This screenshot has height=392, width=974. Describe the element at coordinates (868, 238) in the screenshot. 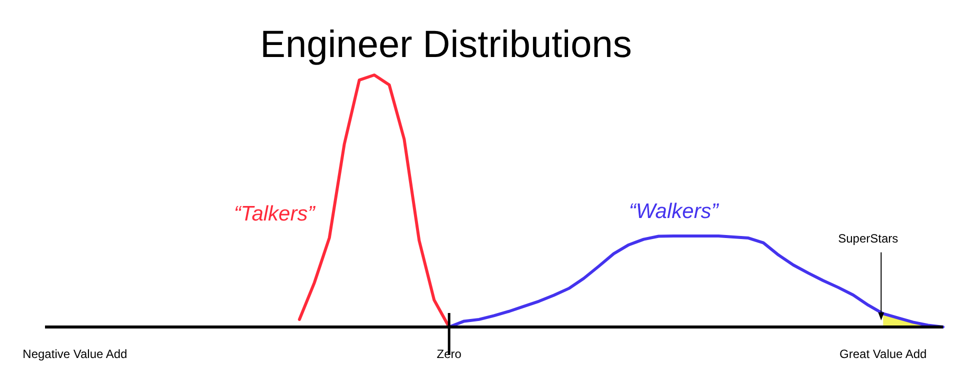

I see `annotation: SuperStars` at that location.